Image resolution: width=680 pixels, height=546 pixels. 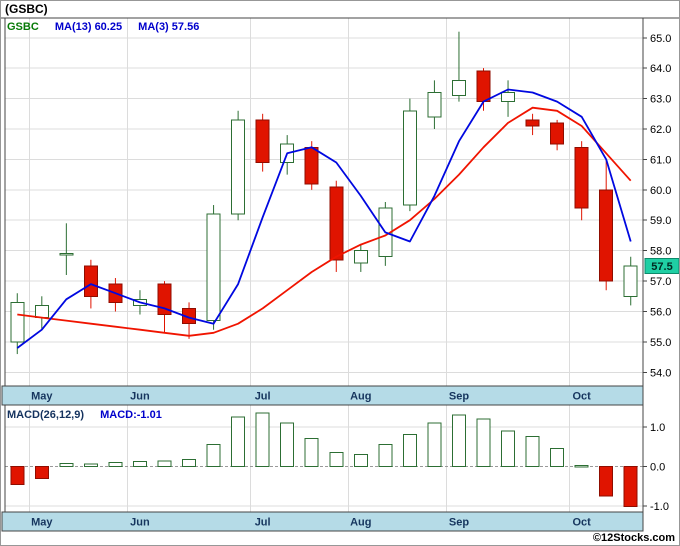 I want to click on y-axis-label: 58.0, so click(x=660, y=252).